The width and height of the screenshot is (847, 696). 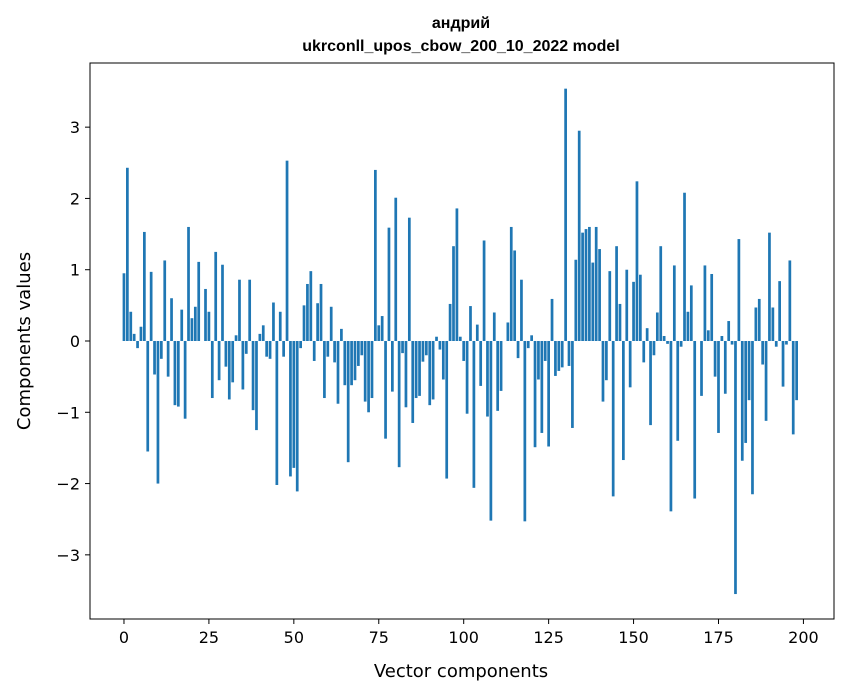 I want to click on x-tick-label: 150, so click(x=633, y=637).